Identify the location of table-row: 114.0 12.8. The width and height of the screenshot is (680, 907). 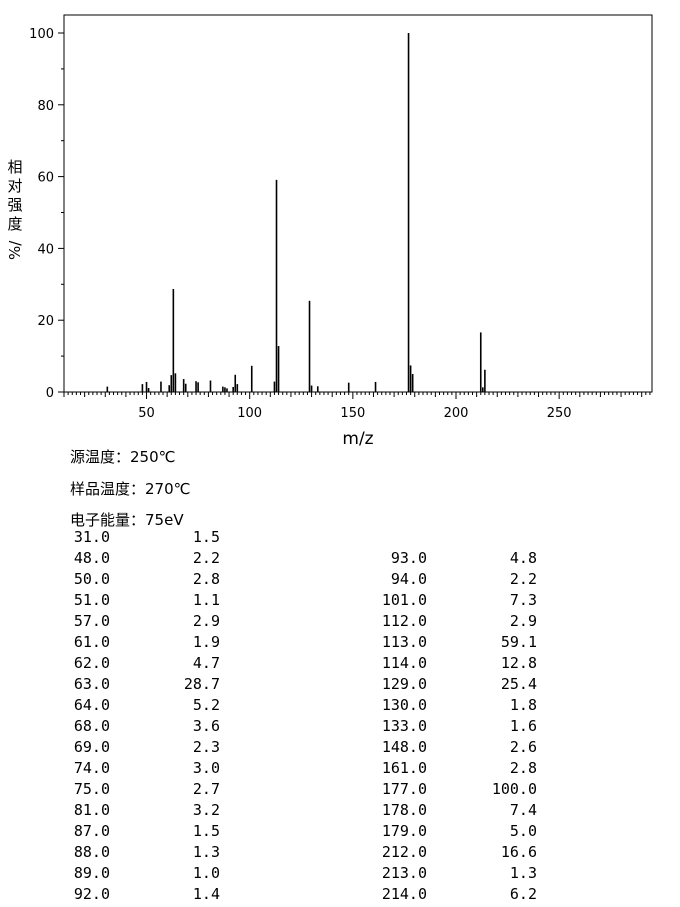
(510, 663).